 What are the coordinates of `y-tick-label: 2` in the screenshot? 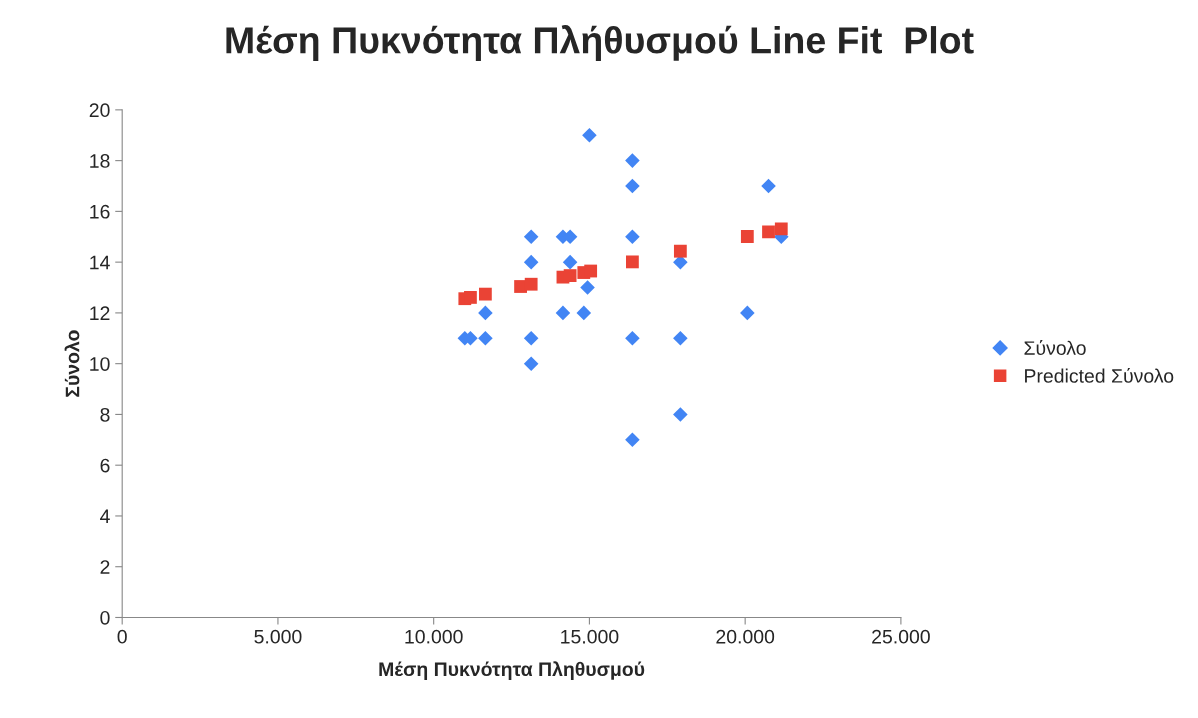 It's located at (105, 567).